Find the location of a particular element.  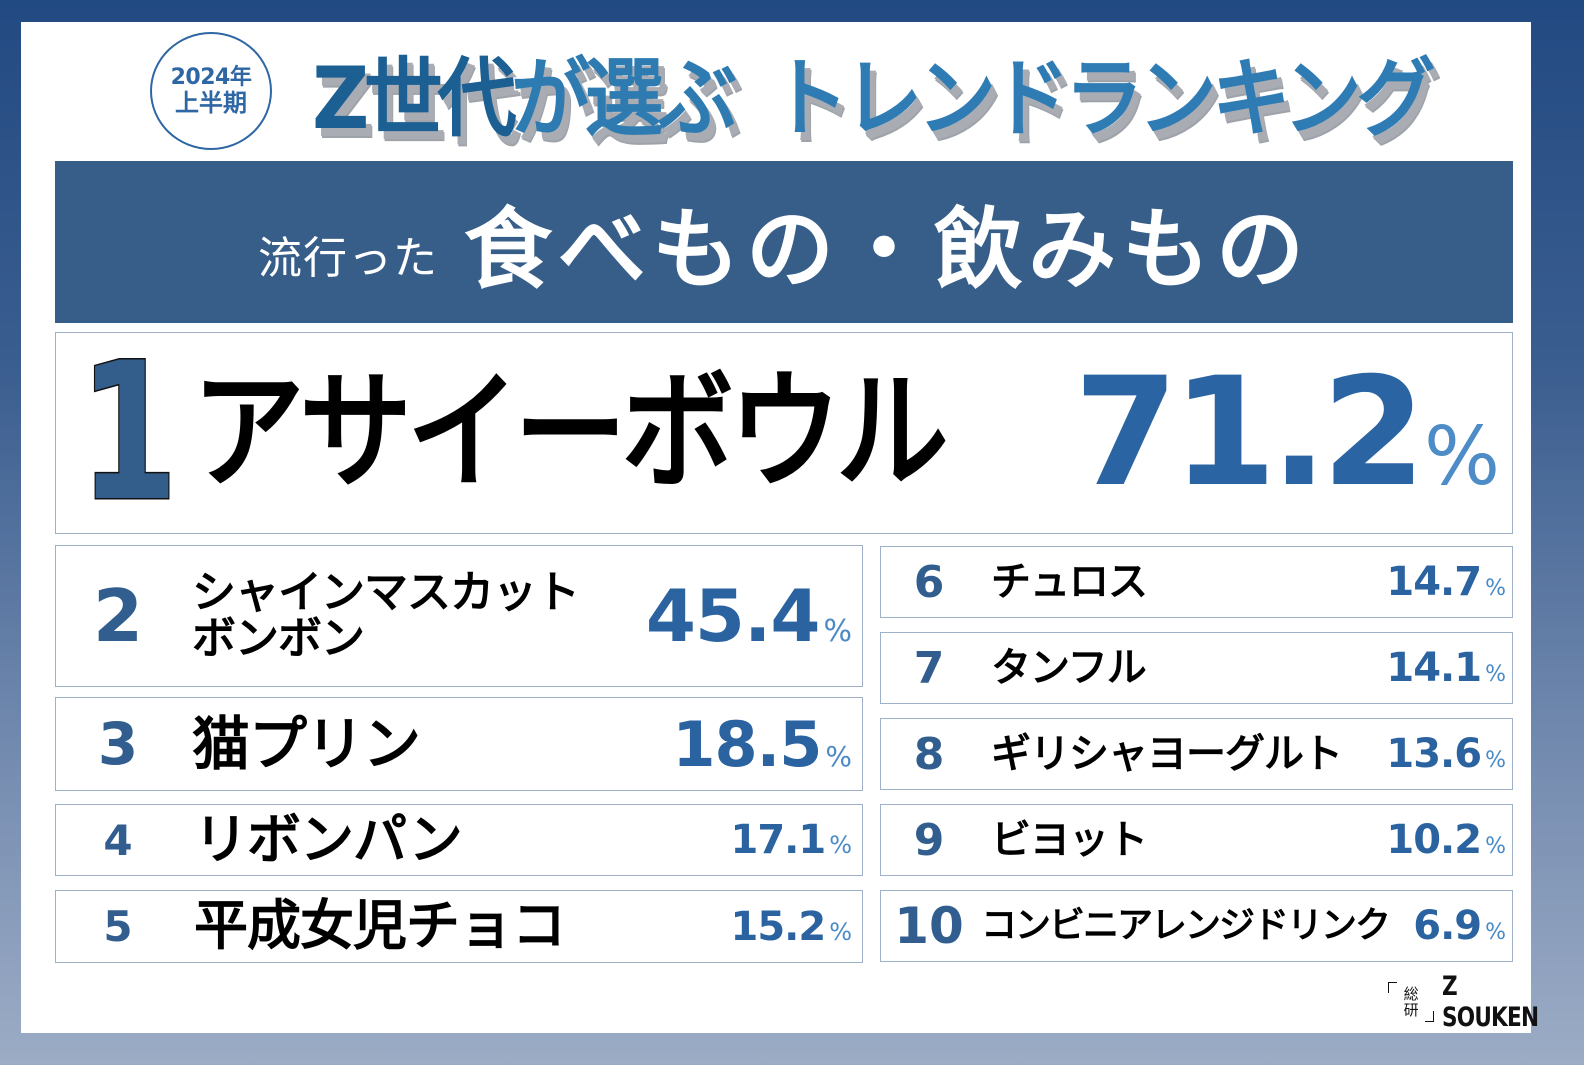

ranking-item-8: 8 ギリシャヨーグルト 13.6% is located at coordinates (1196, 754).